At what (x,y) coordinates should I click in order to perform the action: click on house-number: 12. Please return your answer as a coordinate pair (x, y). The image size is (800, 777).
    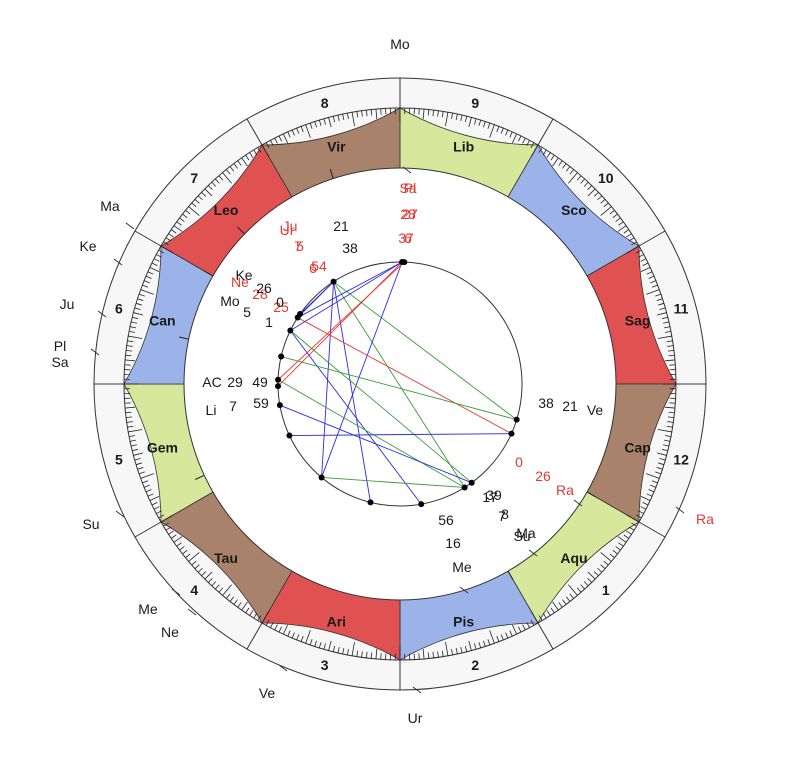
    Looking at the image, I should click on (681, 459).